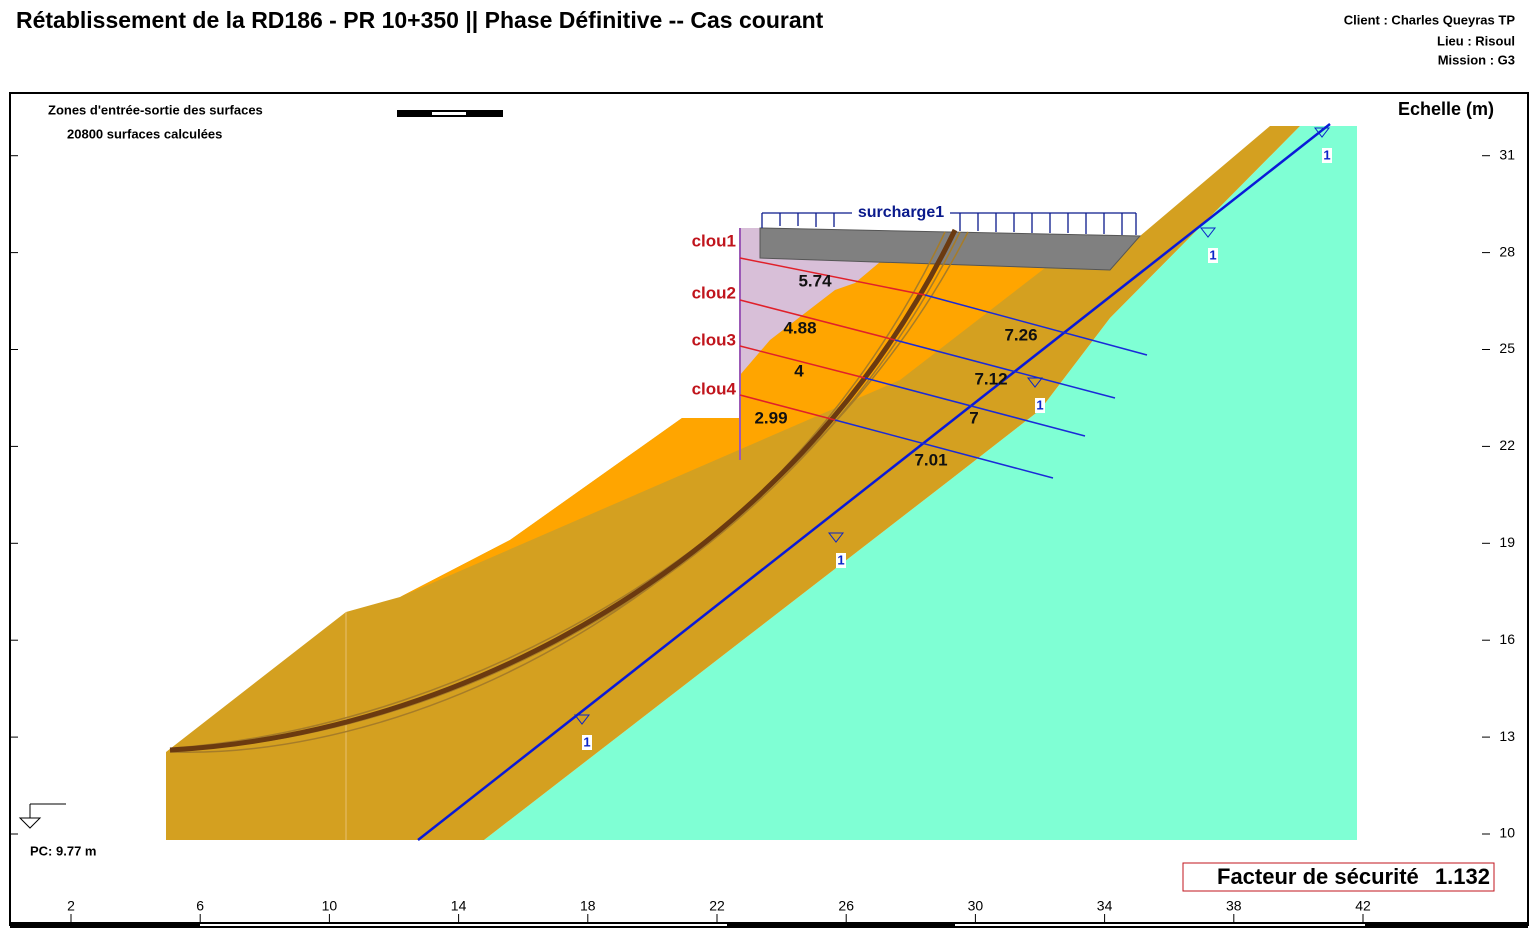 The width and height of the screenshot is (1532, 932). I want to click on y-tick-label: 16, so click(1507, 639).